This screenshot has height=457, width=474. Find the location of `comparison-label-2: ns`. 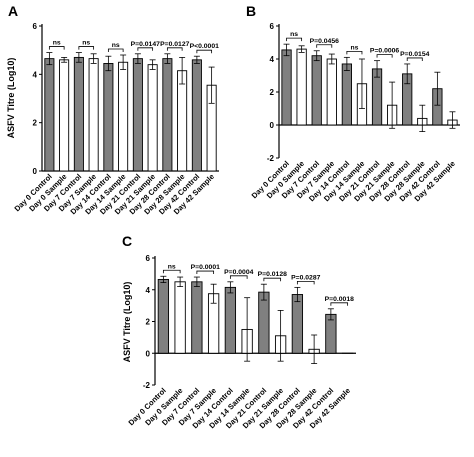

comparison-label-2: ns is located at coordinates (86, 43).